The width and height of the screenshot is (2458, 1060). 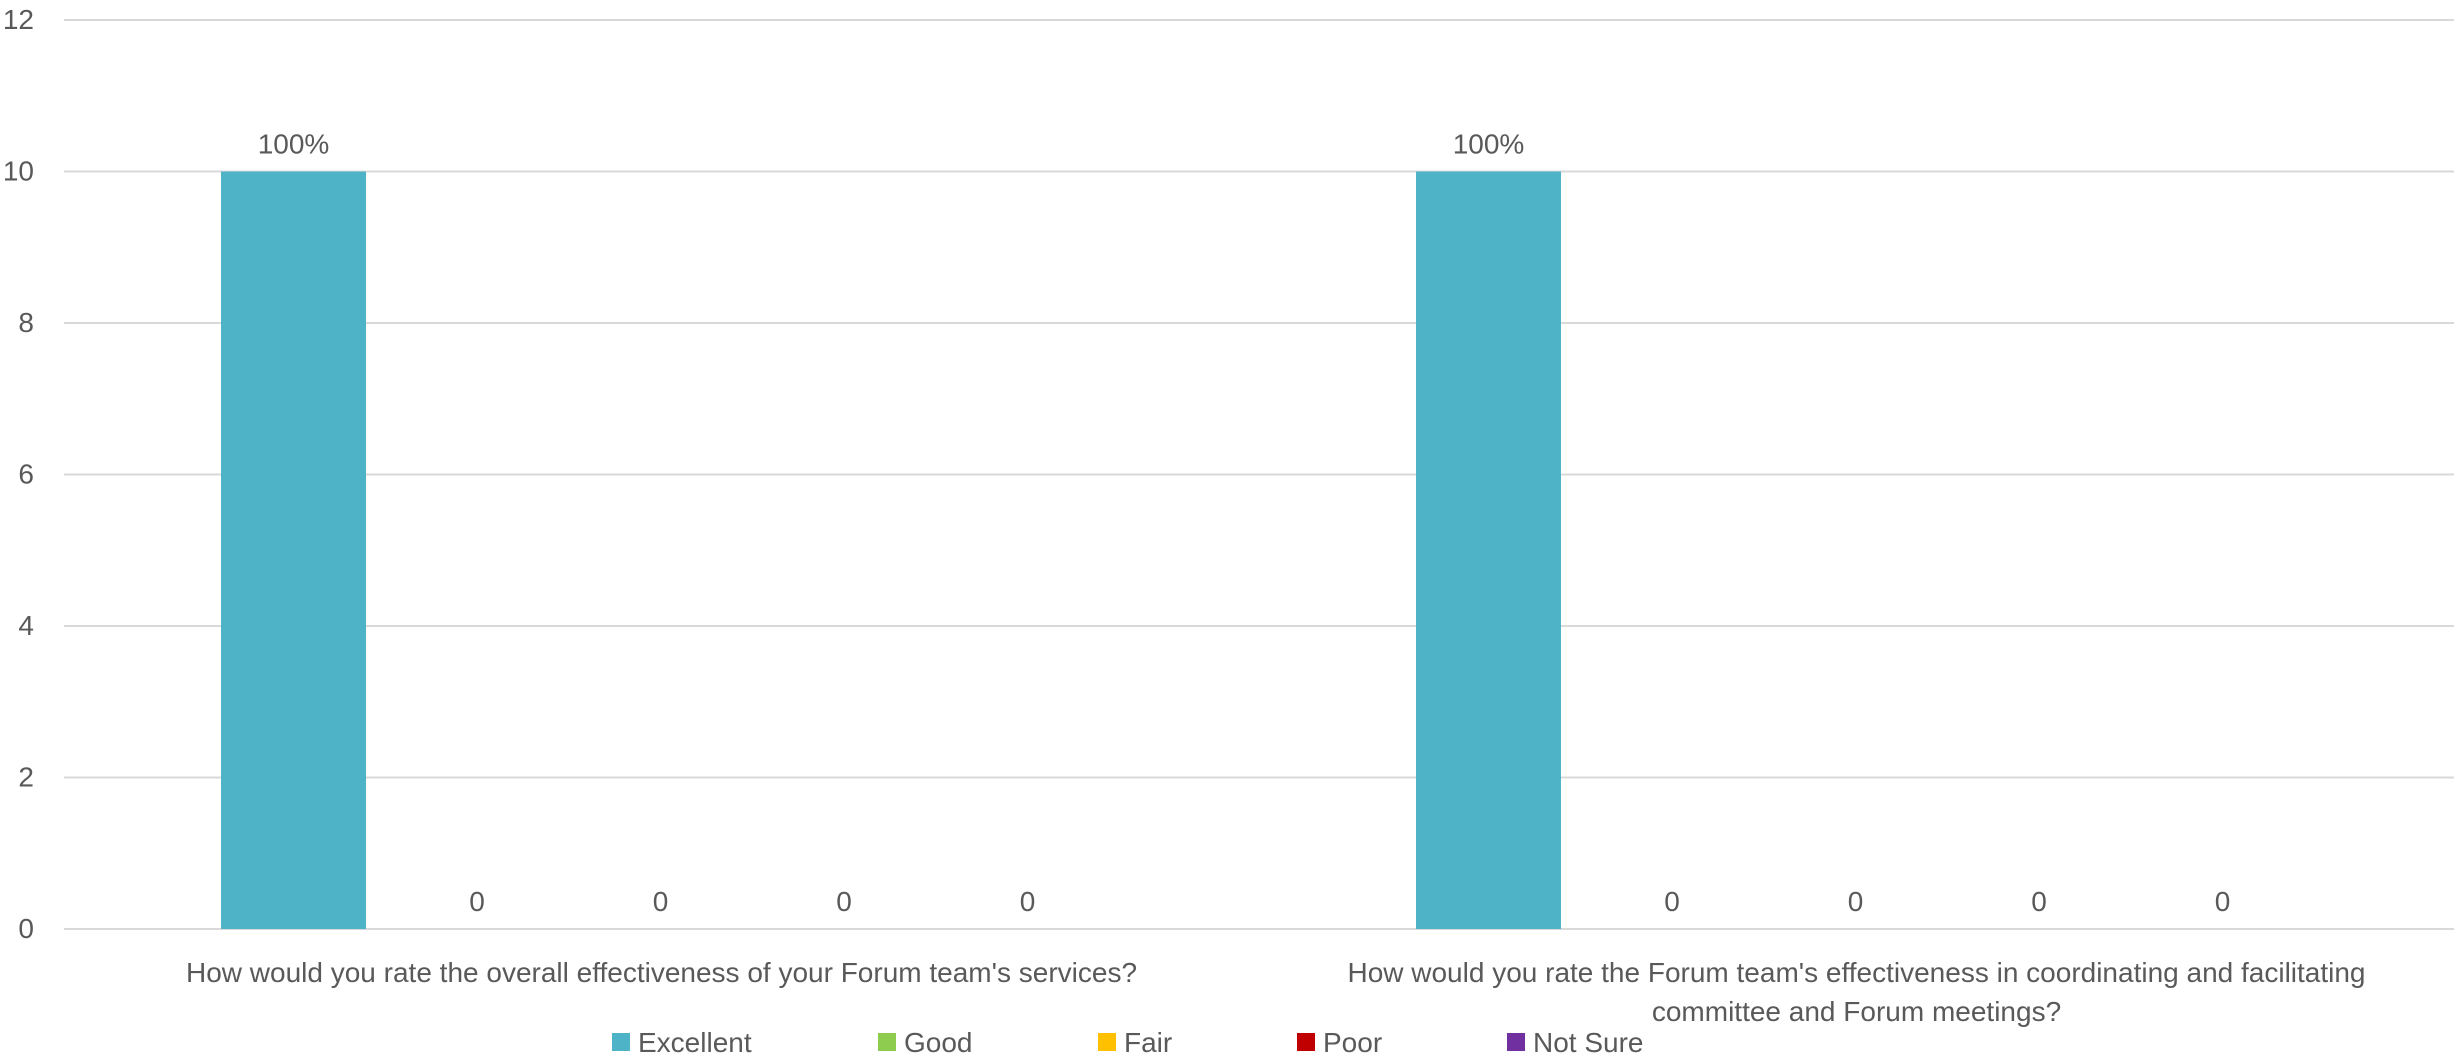 I want to click on y-axis-tick-labels: 0 2 4 6 8 10 12, so click(x=18, y=474).